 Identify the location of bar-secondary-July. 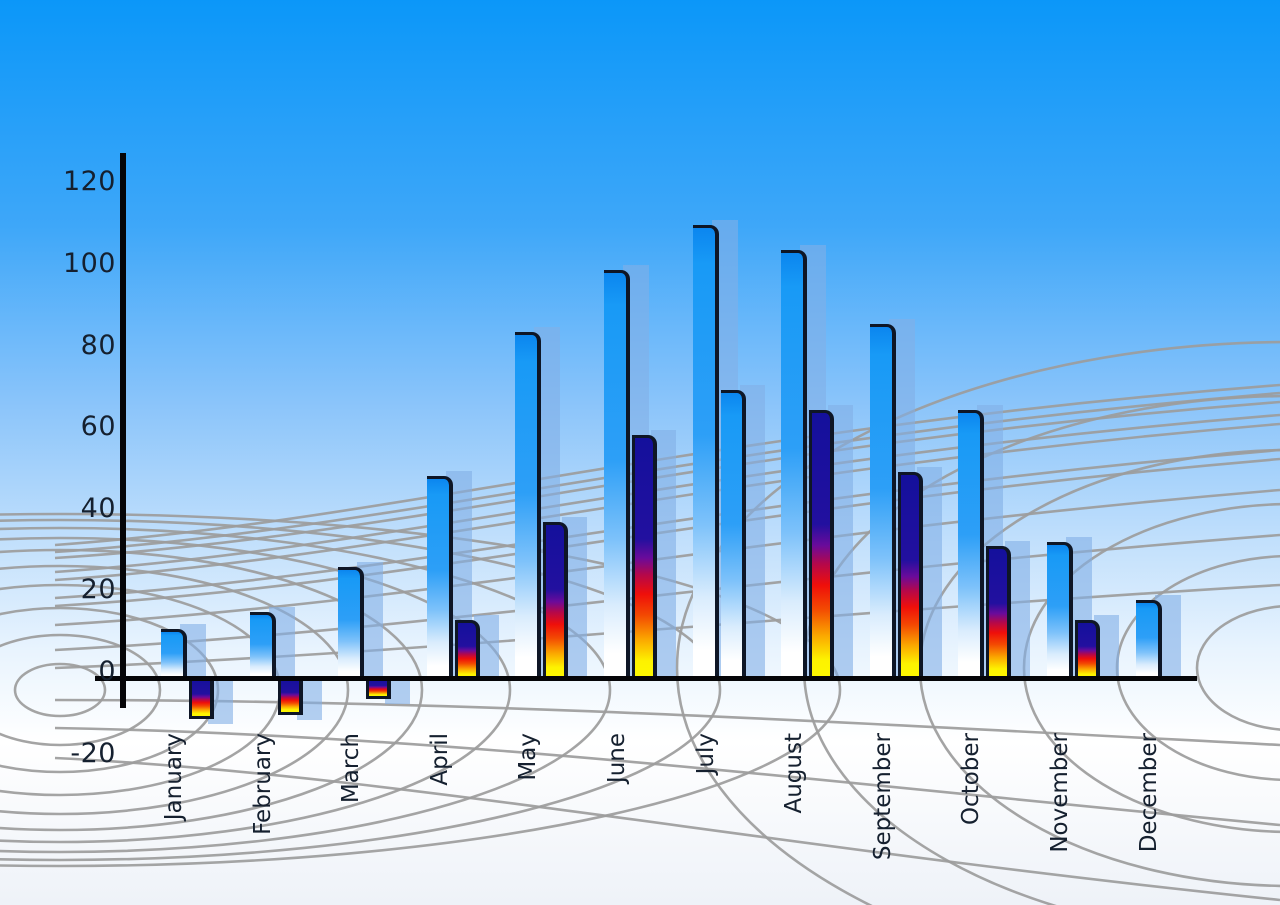
(733, 534).